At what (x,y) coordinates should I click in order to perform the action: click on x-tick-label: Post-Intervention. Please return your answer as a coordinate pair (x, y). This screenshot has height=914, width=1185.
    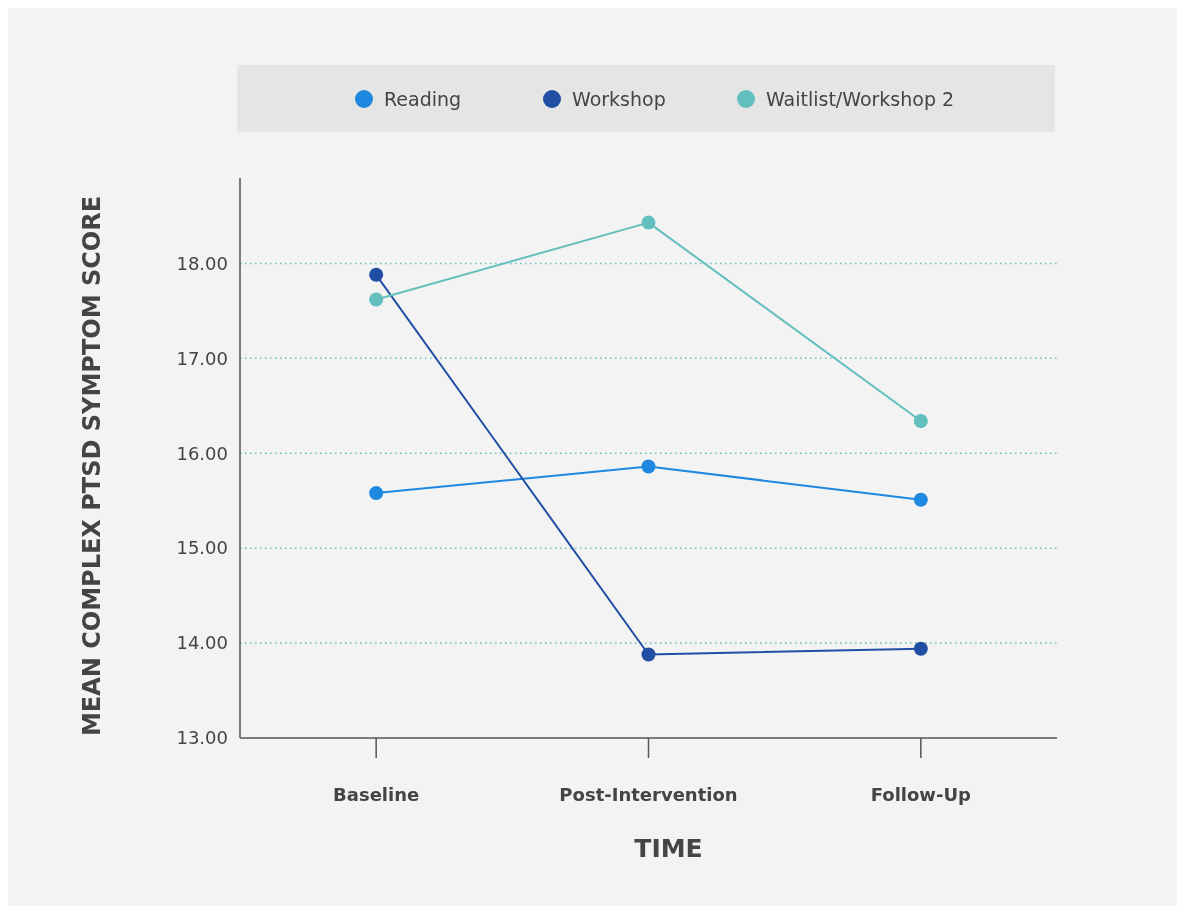
    Looking at the image, I should click on (648, 795).